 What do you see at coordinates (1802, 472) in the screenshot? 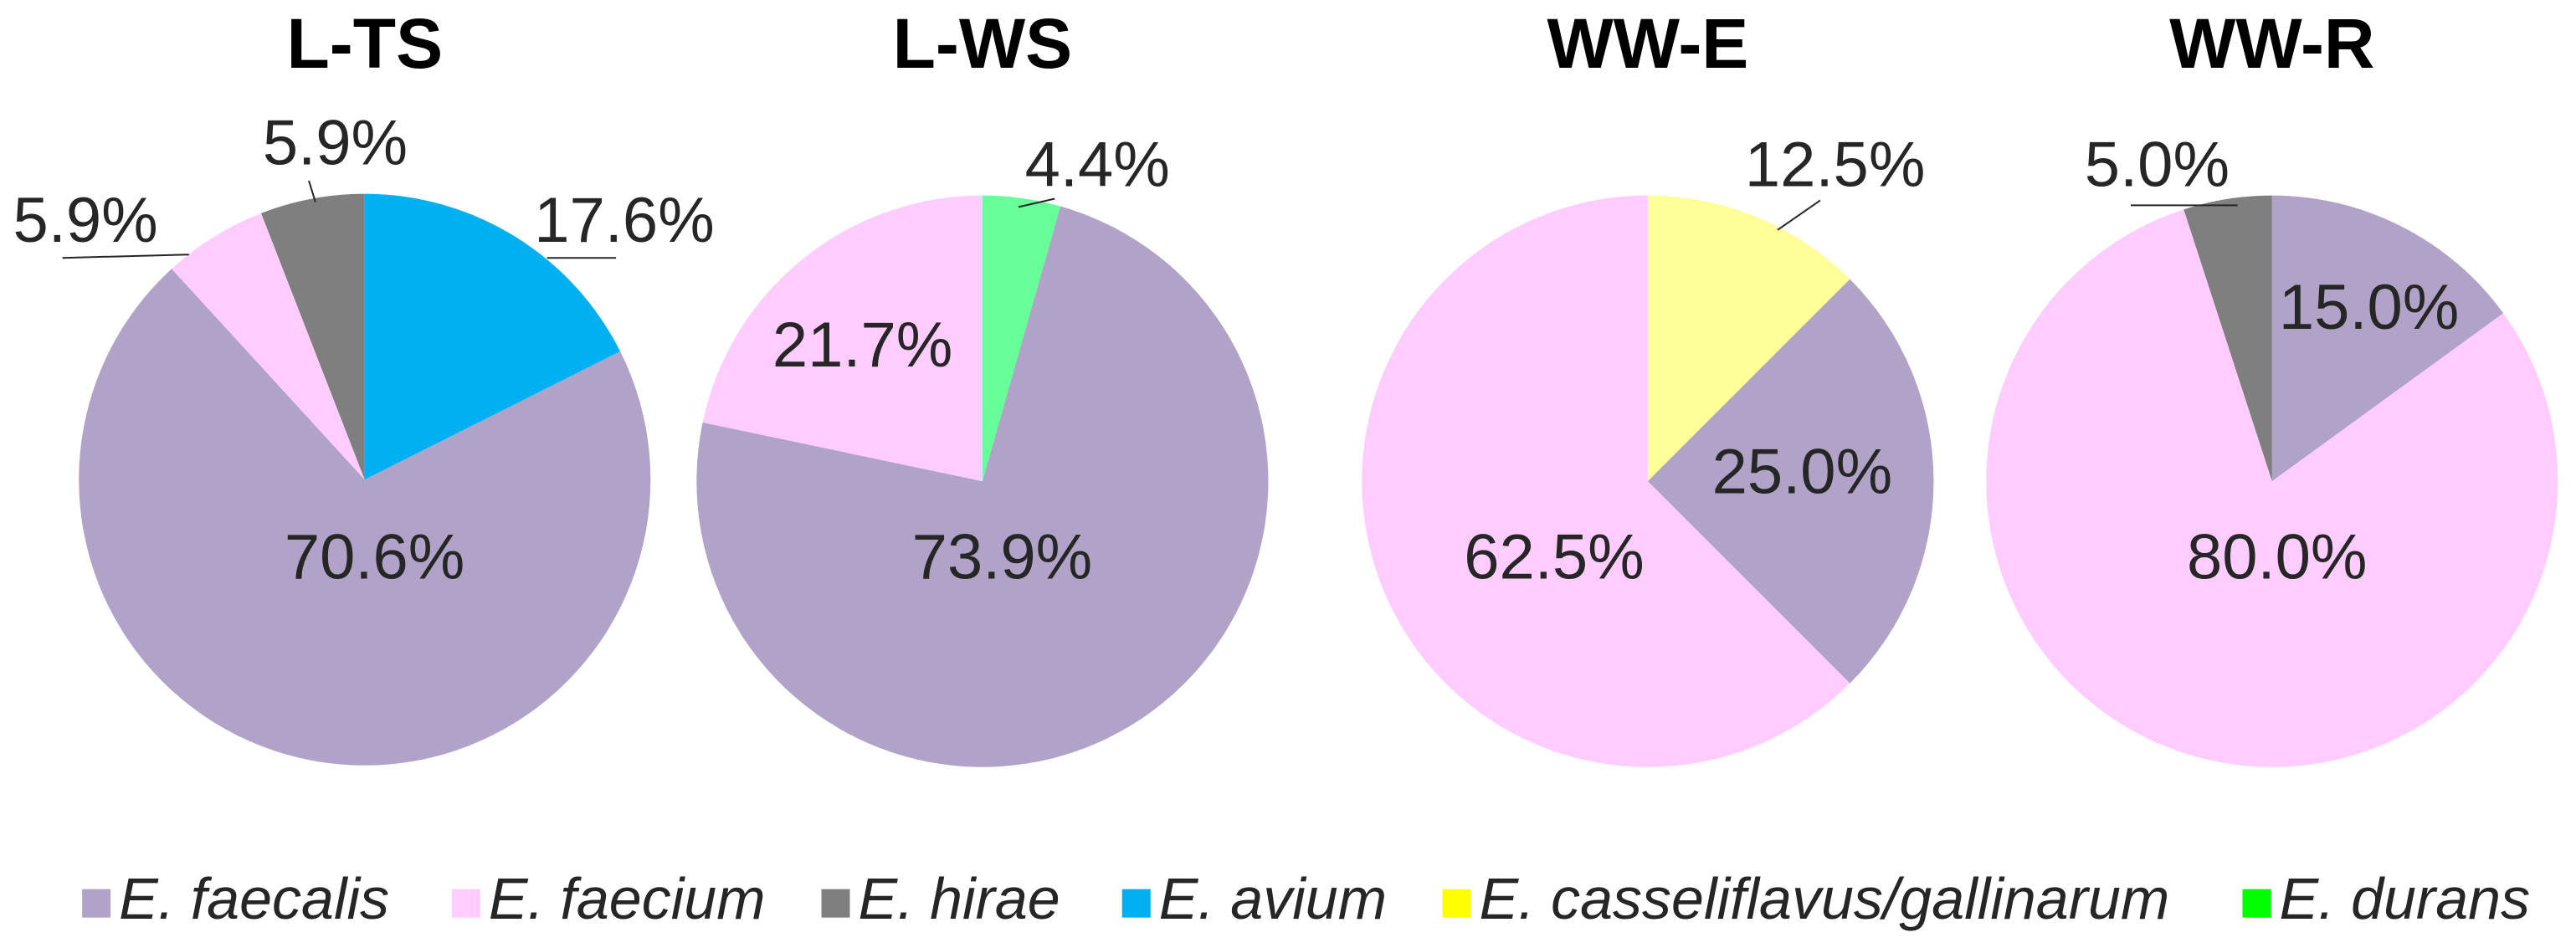
I see `data-label: 25.0%` at bounding box center [1802, 472].